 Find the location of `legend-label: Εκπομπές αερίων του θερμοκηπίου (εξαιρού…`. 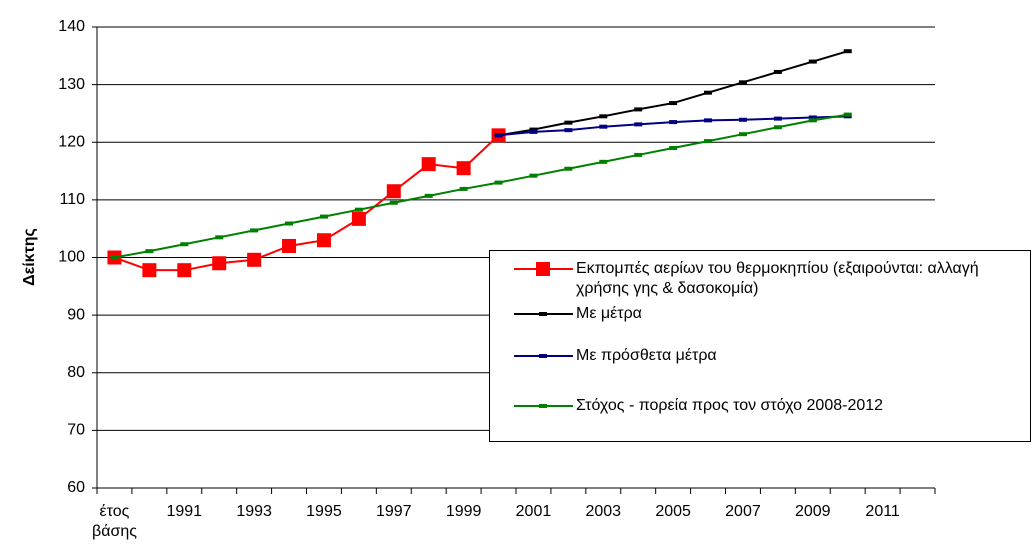

legend-label: Εκπομπές αερίων του θερμοκηπίου (εξαιρού… is located at coordinates (777, 278).